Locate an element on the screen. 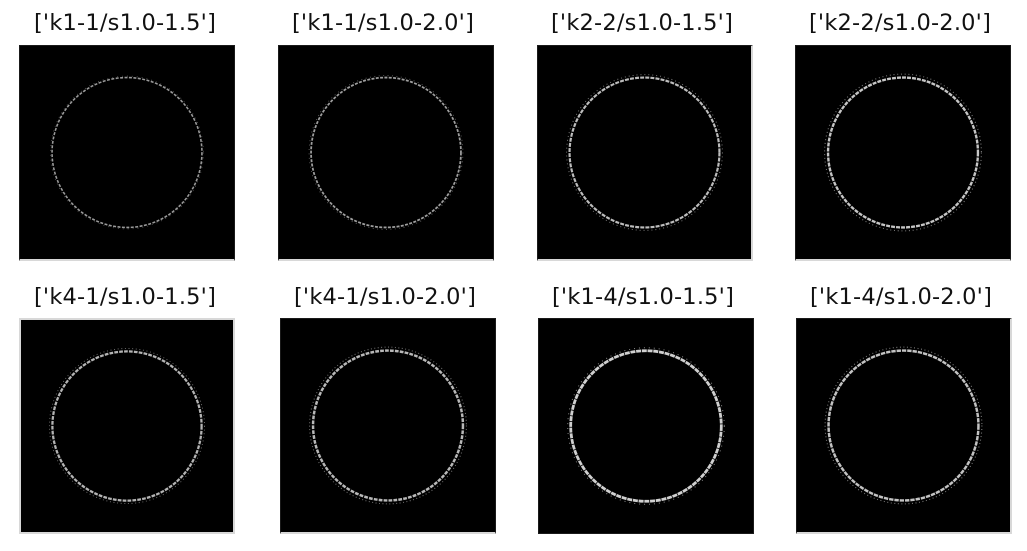 This screenshot has height=551, width=1027. panel-title-2: ['k1-1/s1.0-2.0'] is located at coordinates (383, 23).